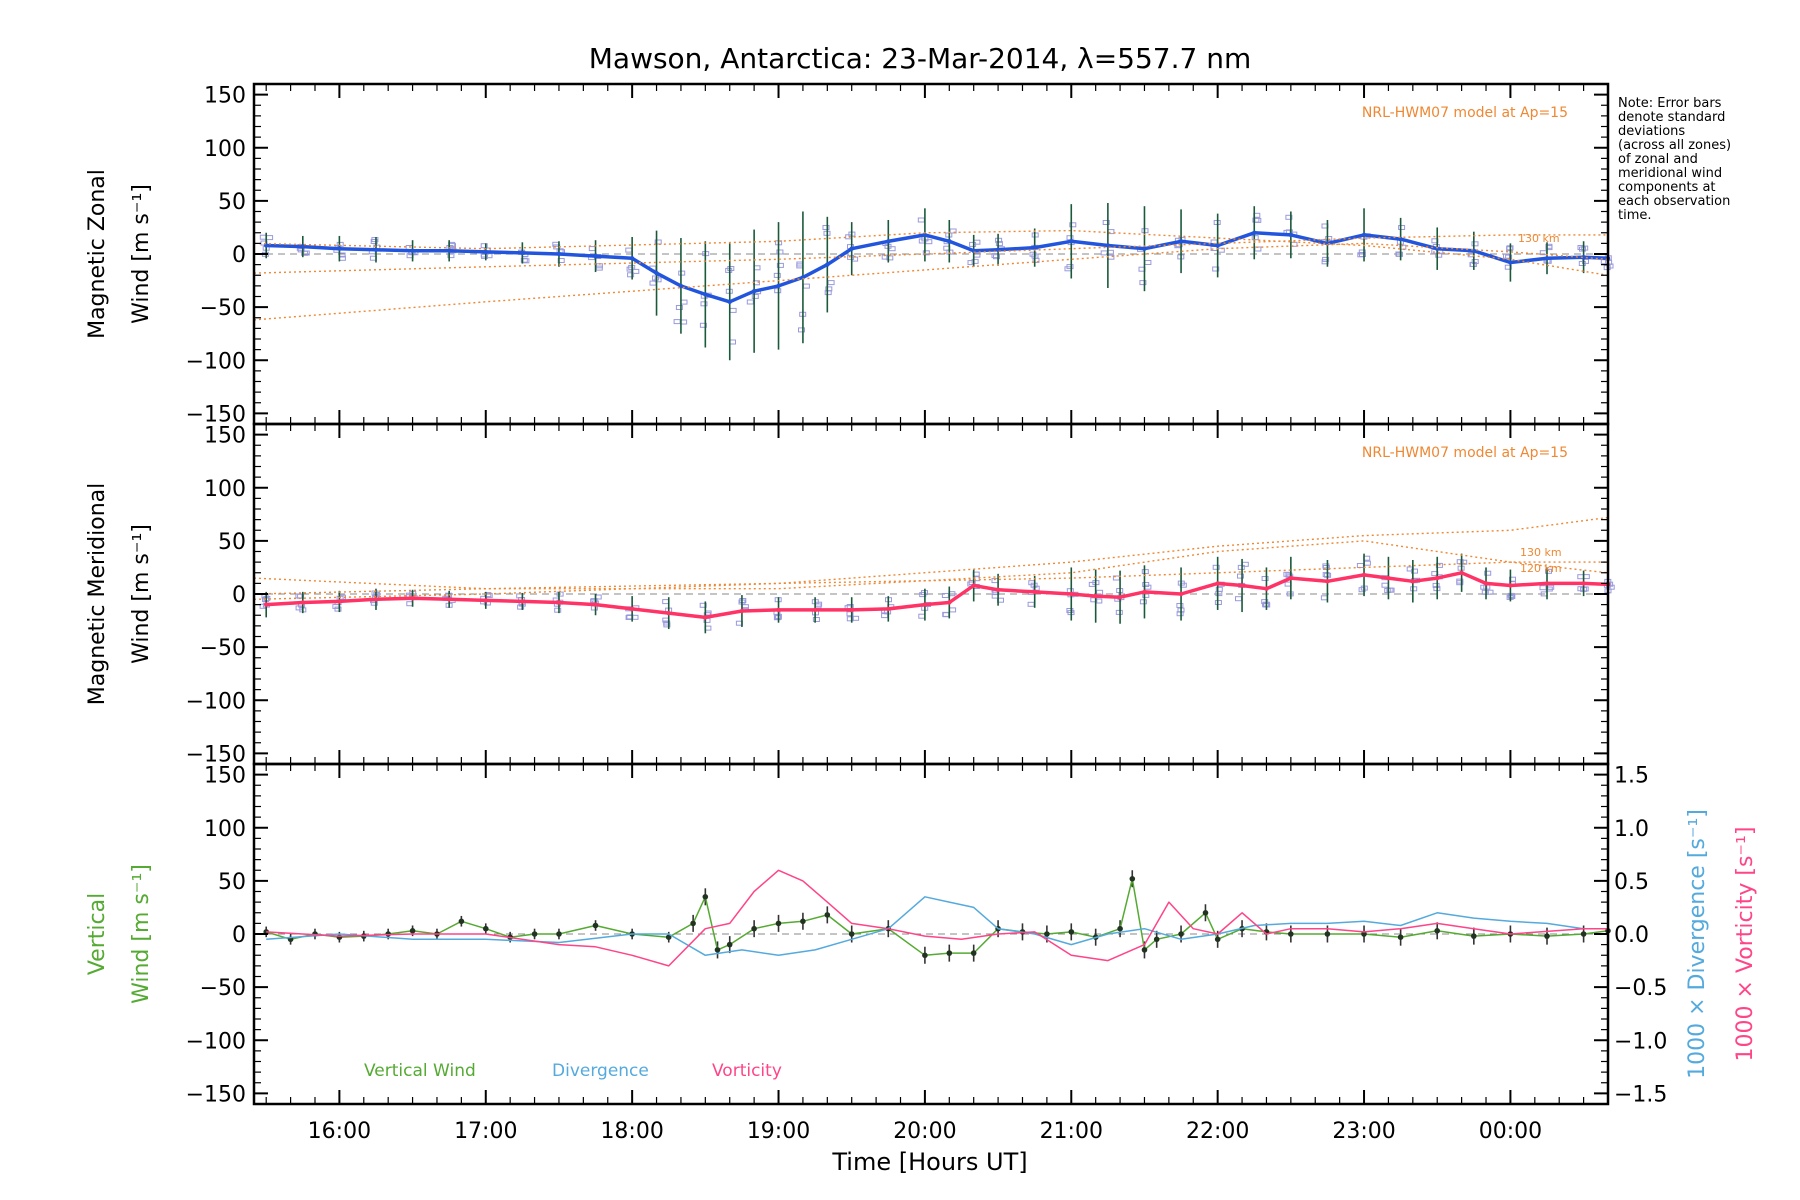 The height and width of the screenshot is (1200, 1800). Describe the element at coordinates (1465, 453) in the screenshot. I see `meridional-model-label: NRL-HWM07 model at Ap=15` at that location.